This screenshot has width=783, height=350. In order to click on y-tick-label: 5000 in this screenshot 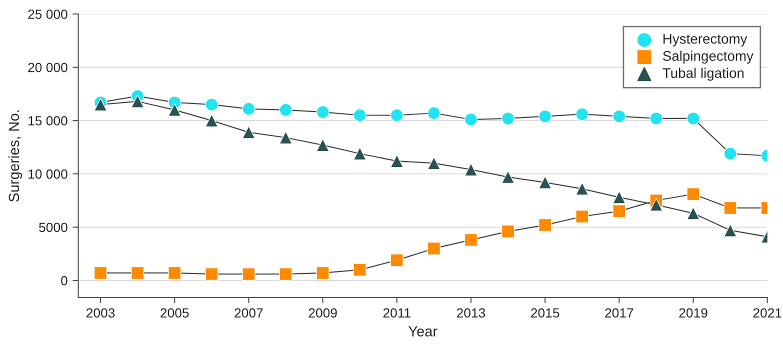, I will do `click(53, 227)`.